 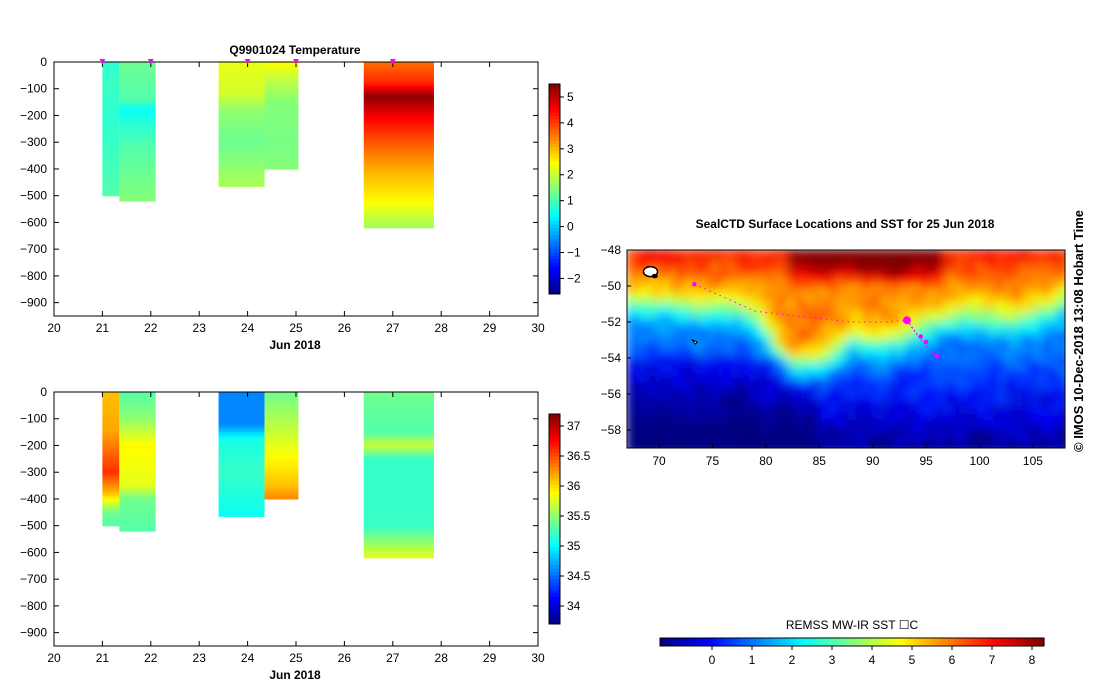 I want to click on surface-marker, so click(x=296, y=61).